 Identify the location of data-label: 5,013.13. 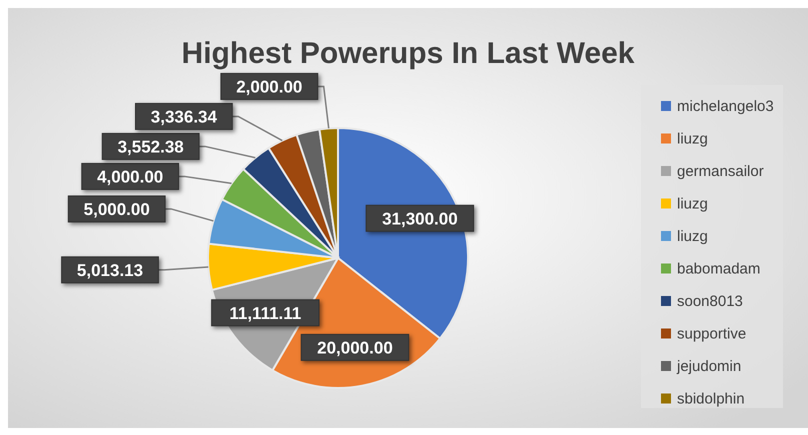
(110, 270).